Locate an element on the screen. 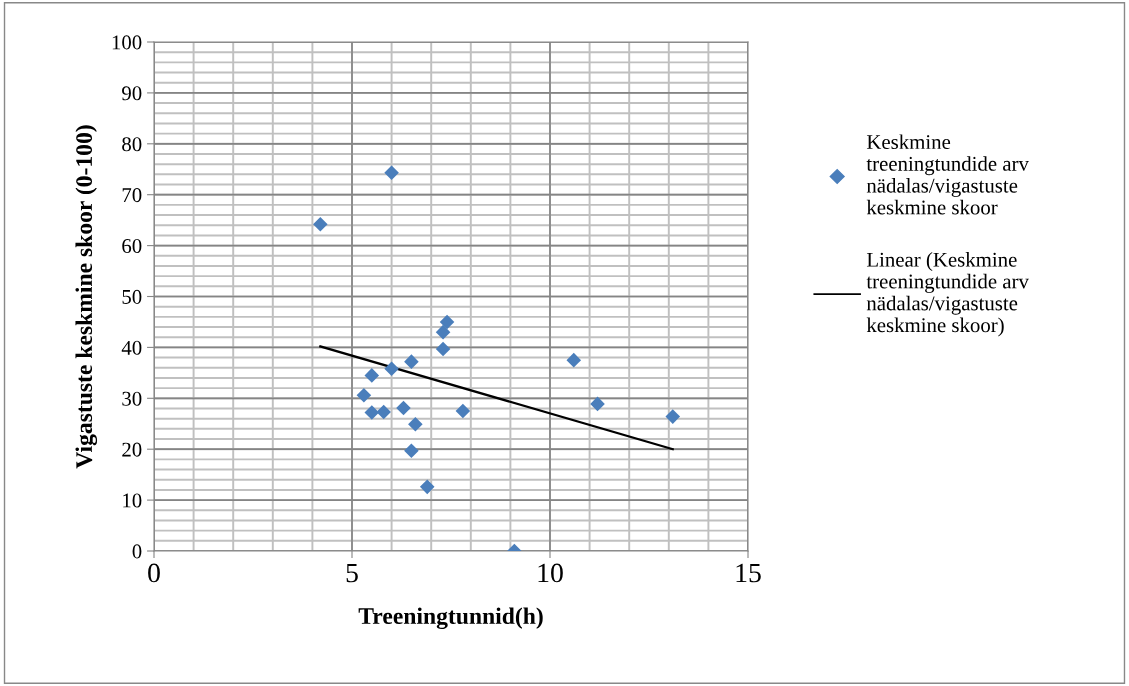 The width and height of the screenshot is (1129, 686). y-tick-label: 70 is located at coordinates (132, 195).